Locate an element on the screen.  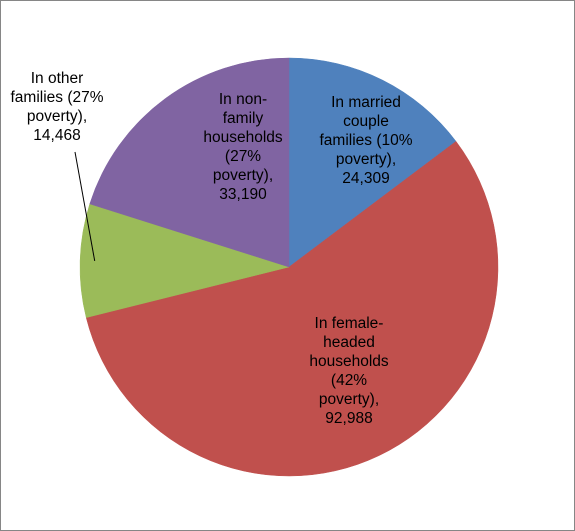
pie-slice-married-couple is located at coordinates (372, 162).